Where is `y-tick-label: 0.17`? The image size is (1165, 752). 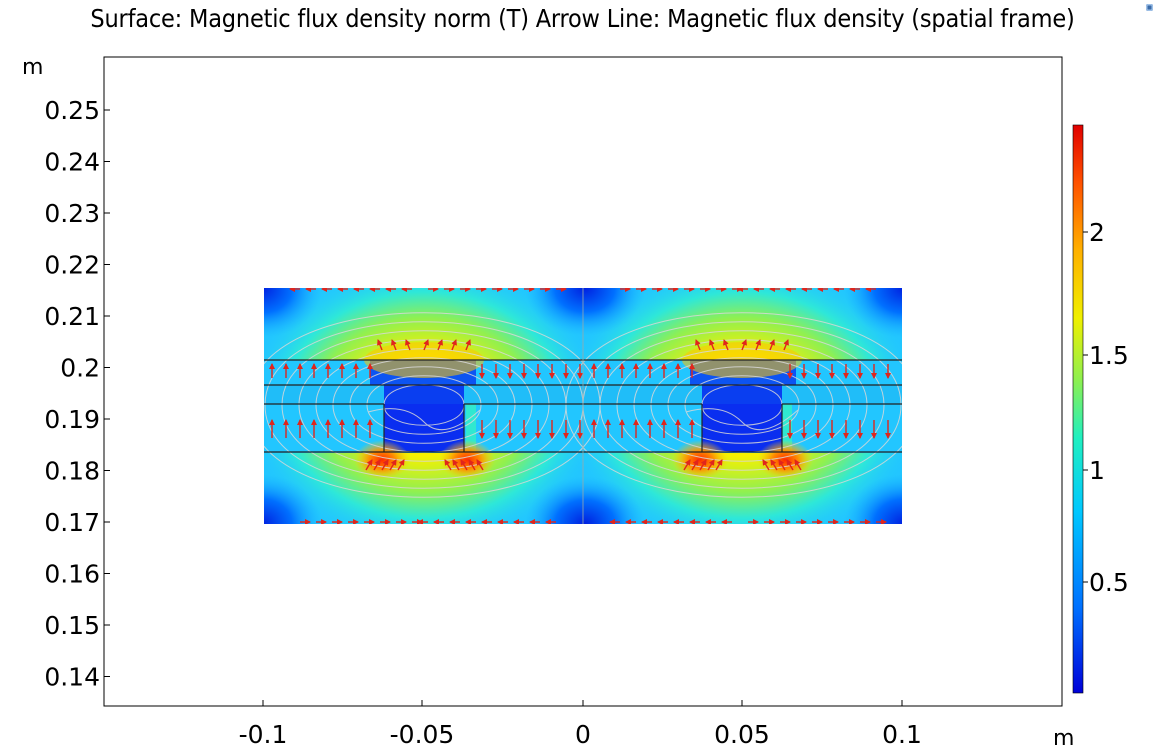 y-tick-label: 0.17 is located at coordinates (72, 522).